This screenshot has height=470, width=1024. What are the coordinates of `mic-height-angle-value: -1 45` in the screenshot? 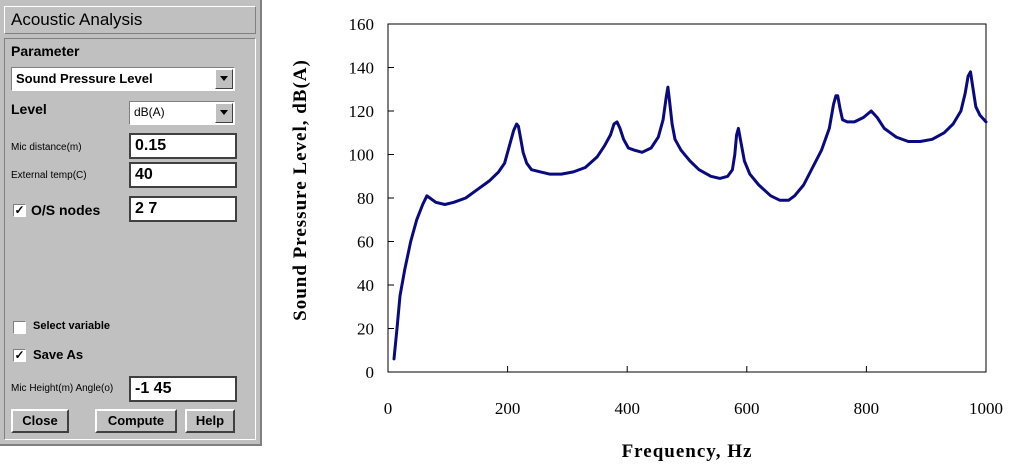 It's located at (153, 388).